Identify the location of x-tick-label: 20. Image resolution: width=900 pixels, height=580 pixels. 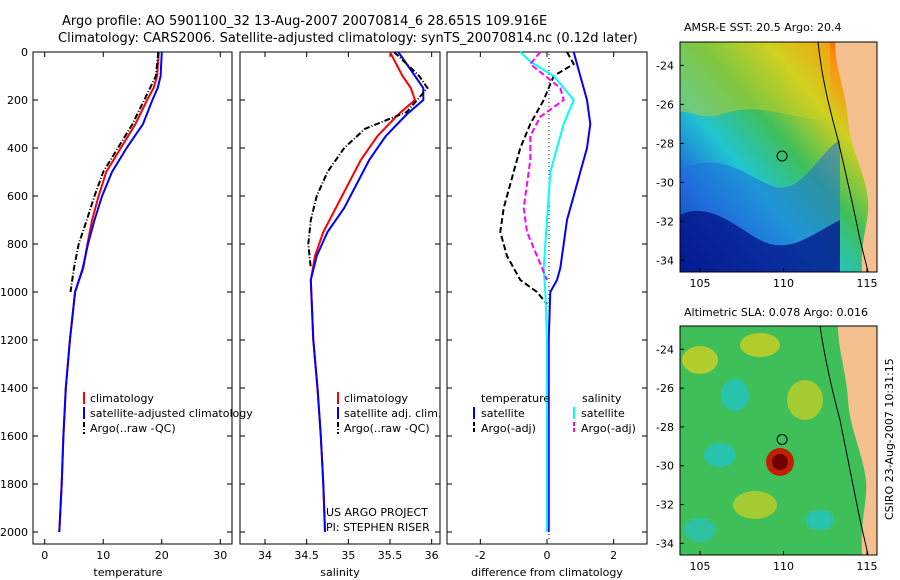
(162, 555).